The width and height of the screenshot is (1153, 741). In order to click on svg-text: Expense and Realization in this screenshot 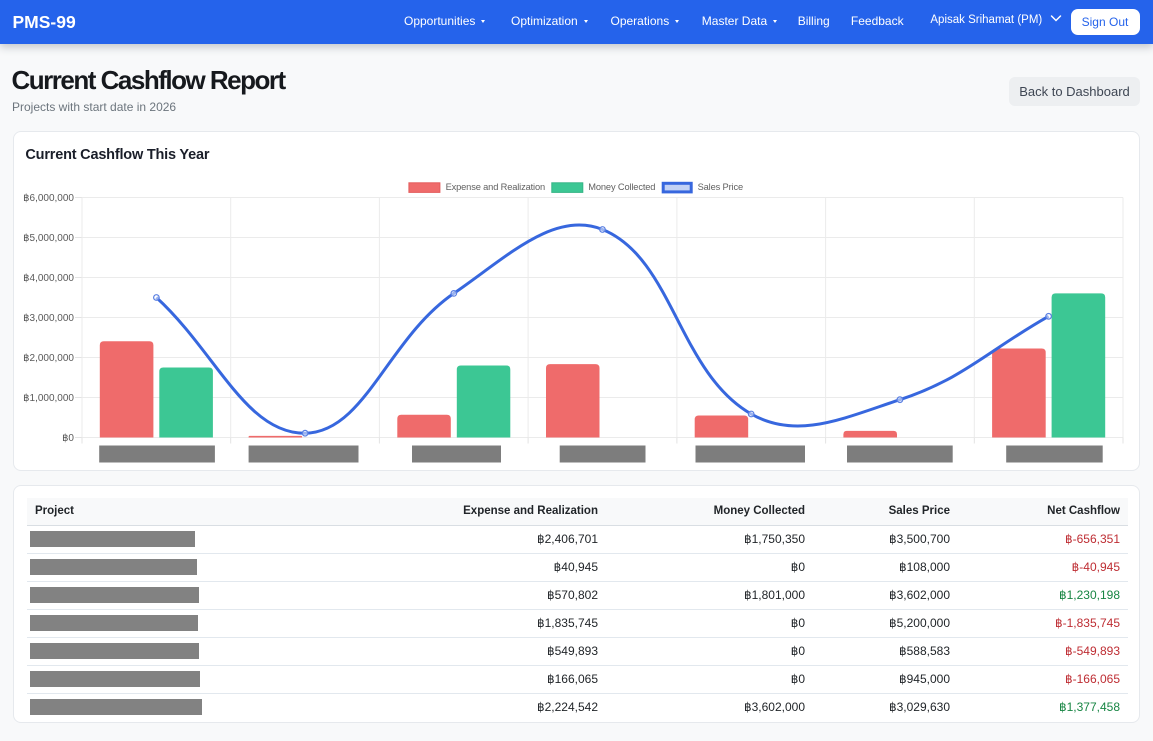, I will do `click(495, 187)`.